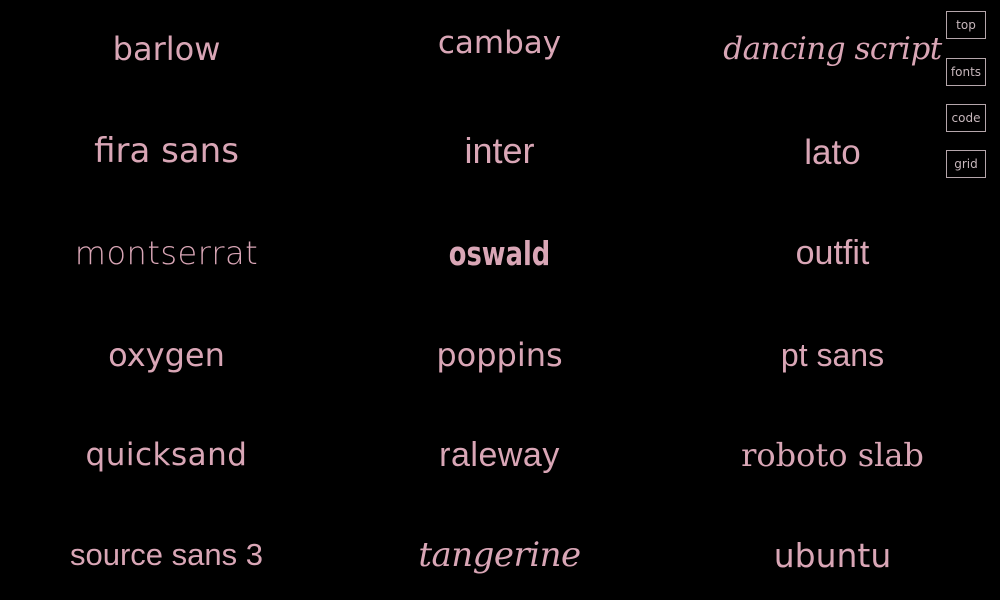 Image resolution: width=1000 pixels, height=600 pixels. What do you see at coordinates (166, 355) in the screenshot?
I see `font-sample-oxygen: oxygen` at bounding box center [166, 355].